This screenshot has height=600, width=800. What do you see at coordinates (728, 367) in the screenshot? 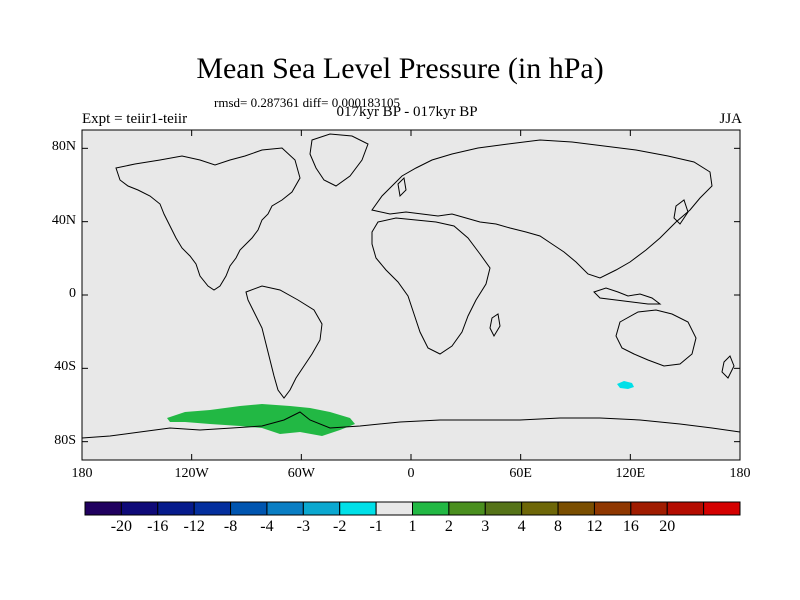
I see `coast-new-zealand` at bounding box center [728, 367].